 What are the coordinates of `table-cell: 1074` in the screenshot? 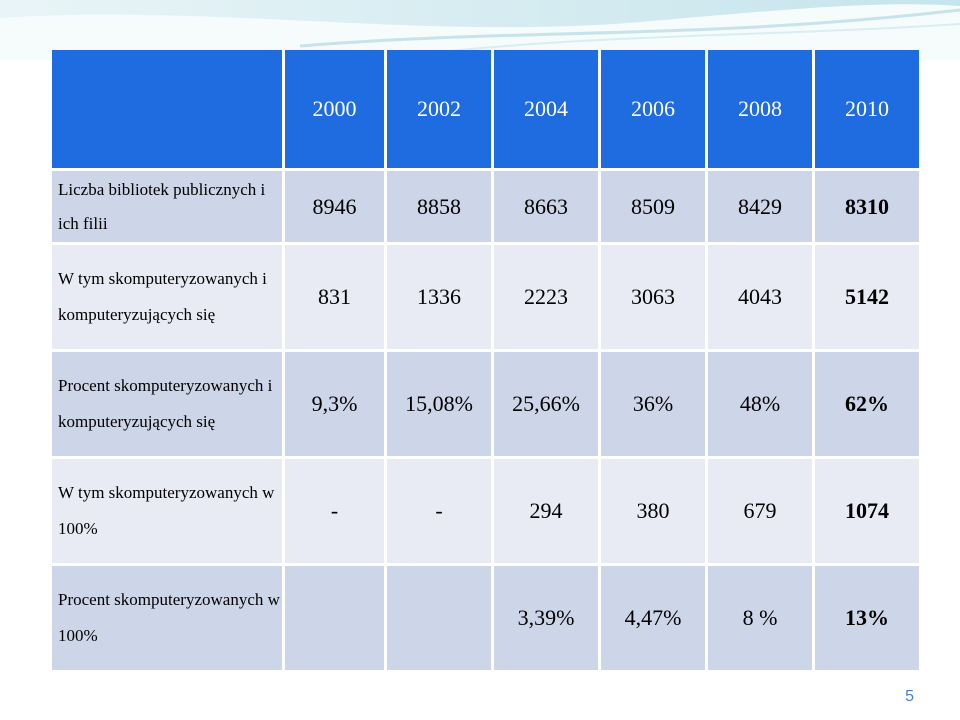 It's located at (867, 511).